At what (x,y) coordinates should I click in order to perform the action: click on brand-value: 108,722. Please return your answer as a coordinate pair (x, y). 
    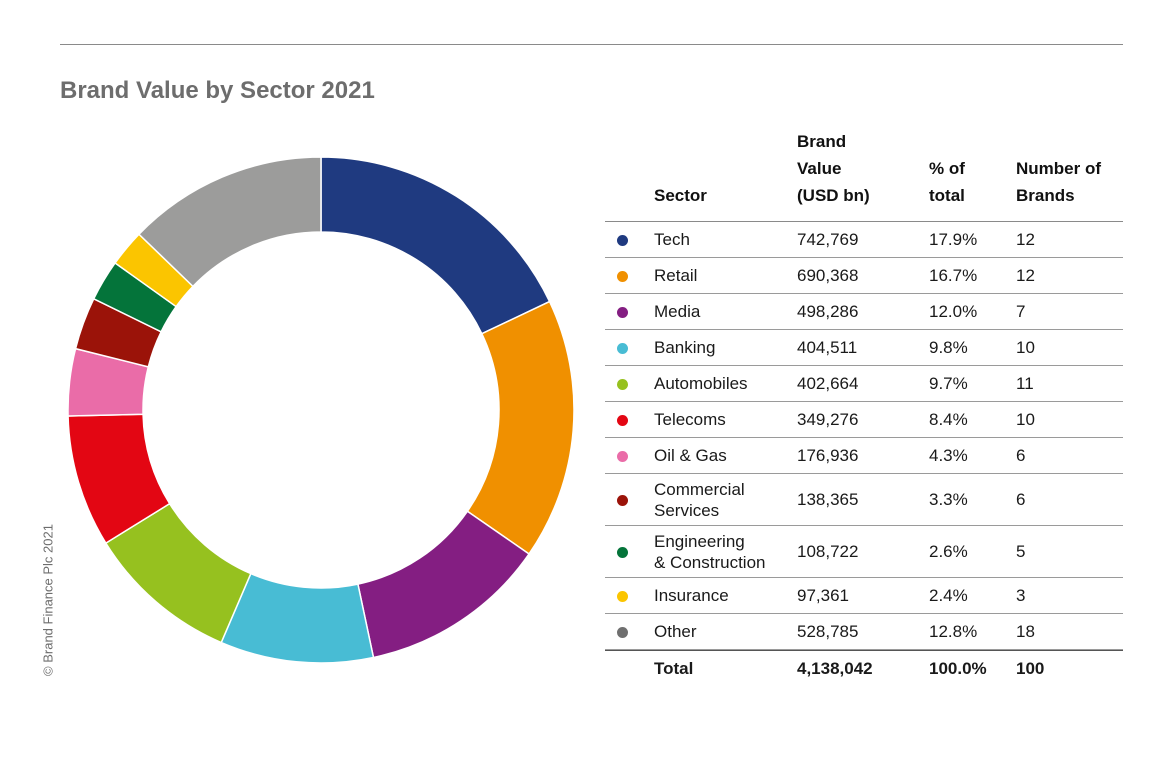
    Looking at the image, I should click on (828, 551).